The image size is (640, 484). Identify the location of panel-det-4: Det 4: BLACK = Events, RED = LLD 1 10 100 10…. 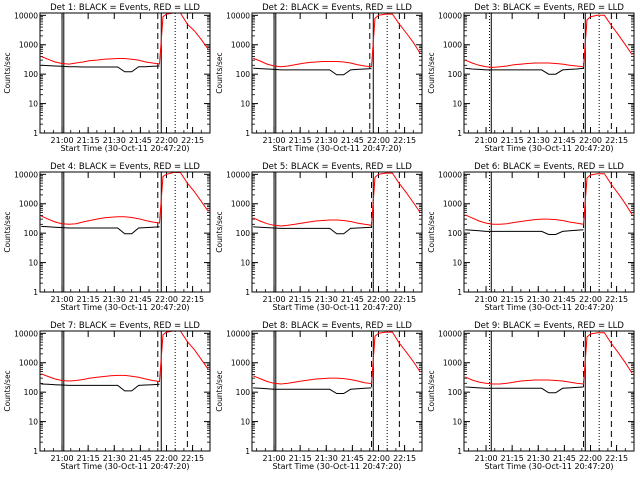
(107, 237).